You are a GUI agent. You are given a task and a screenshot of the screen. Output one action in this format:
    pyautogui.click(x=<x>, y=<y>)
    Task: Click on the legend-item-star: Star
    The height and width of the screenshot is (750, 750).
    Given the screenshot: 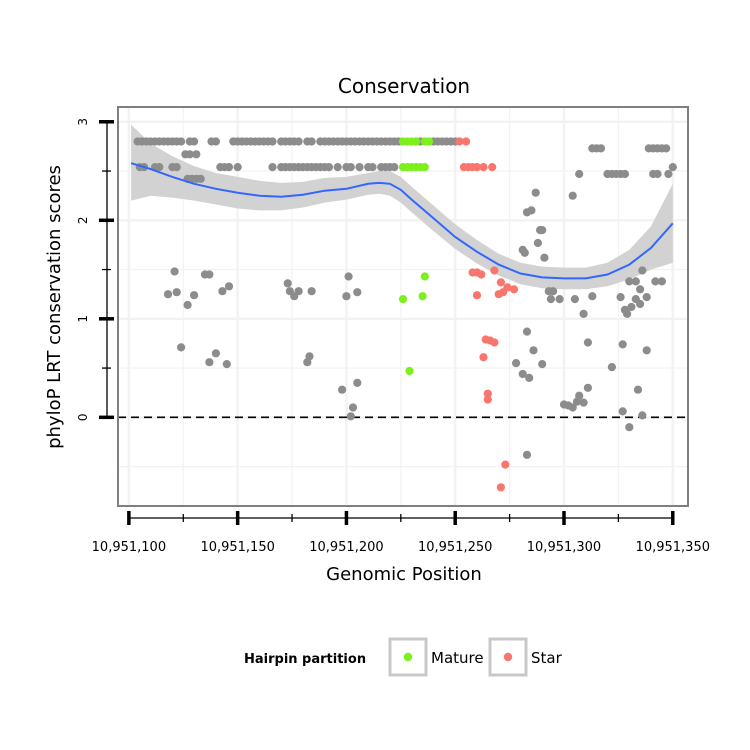 What is the action you would take?
    pyautogui.click(x=525, y=657)
    